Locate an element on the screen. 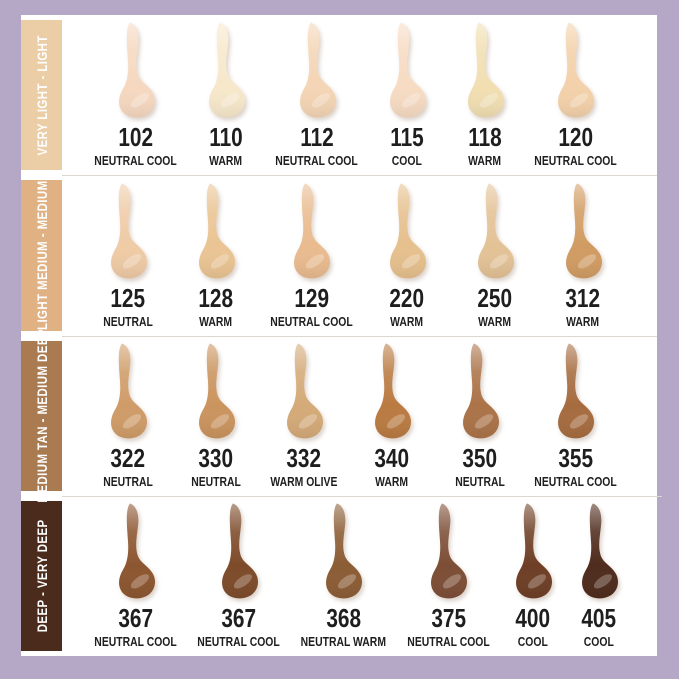  shade-number: 102 is located at coordinates (135, 137).